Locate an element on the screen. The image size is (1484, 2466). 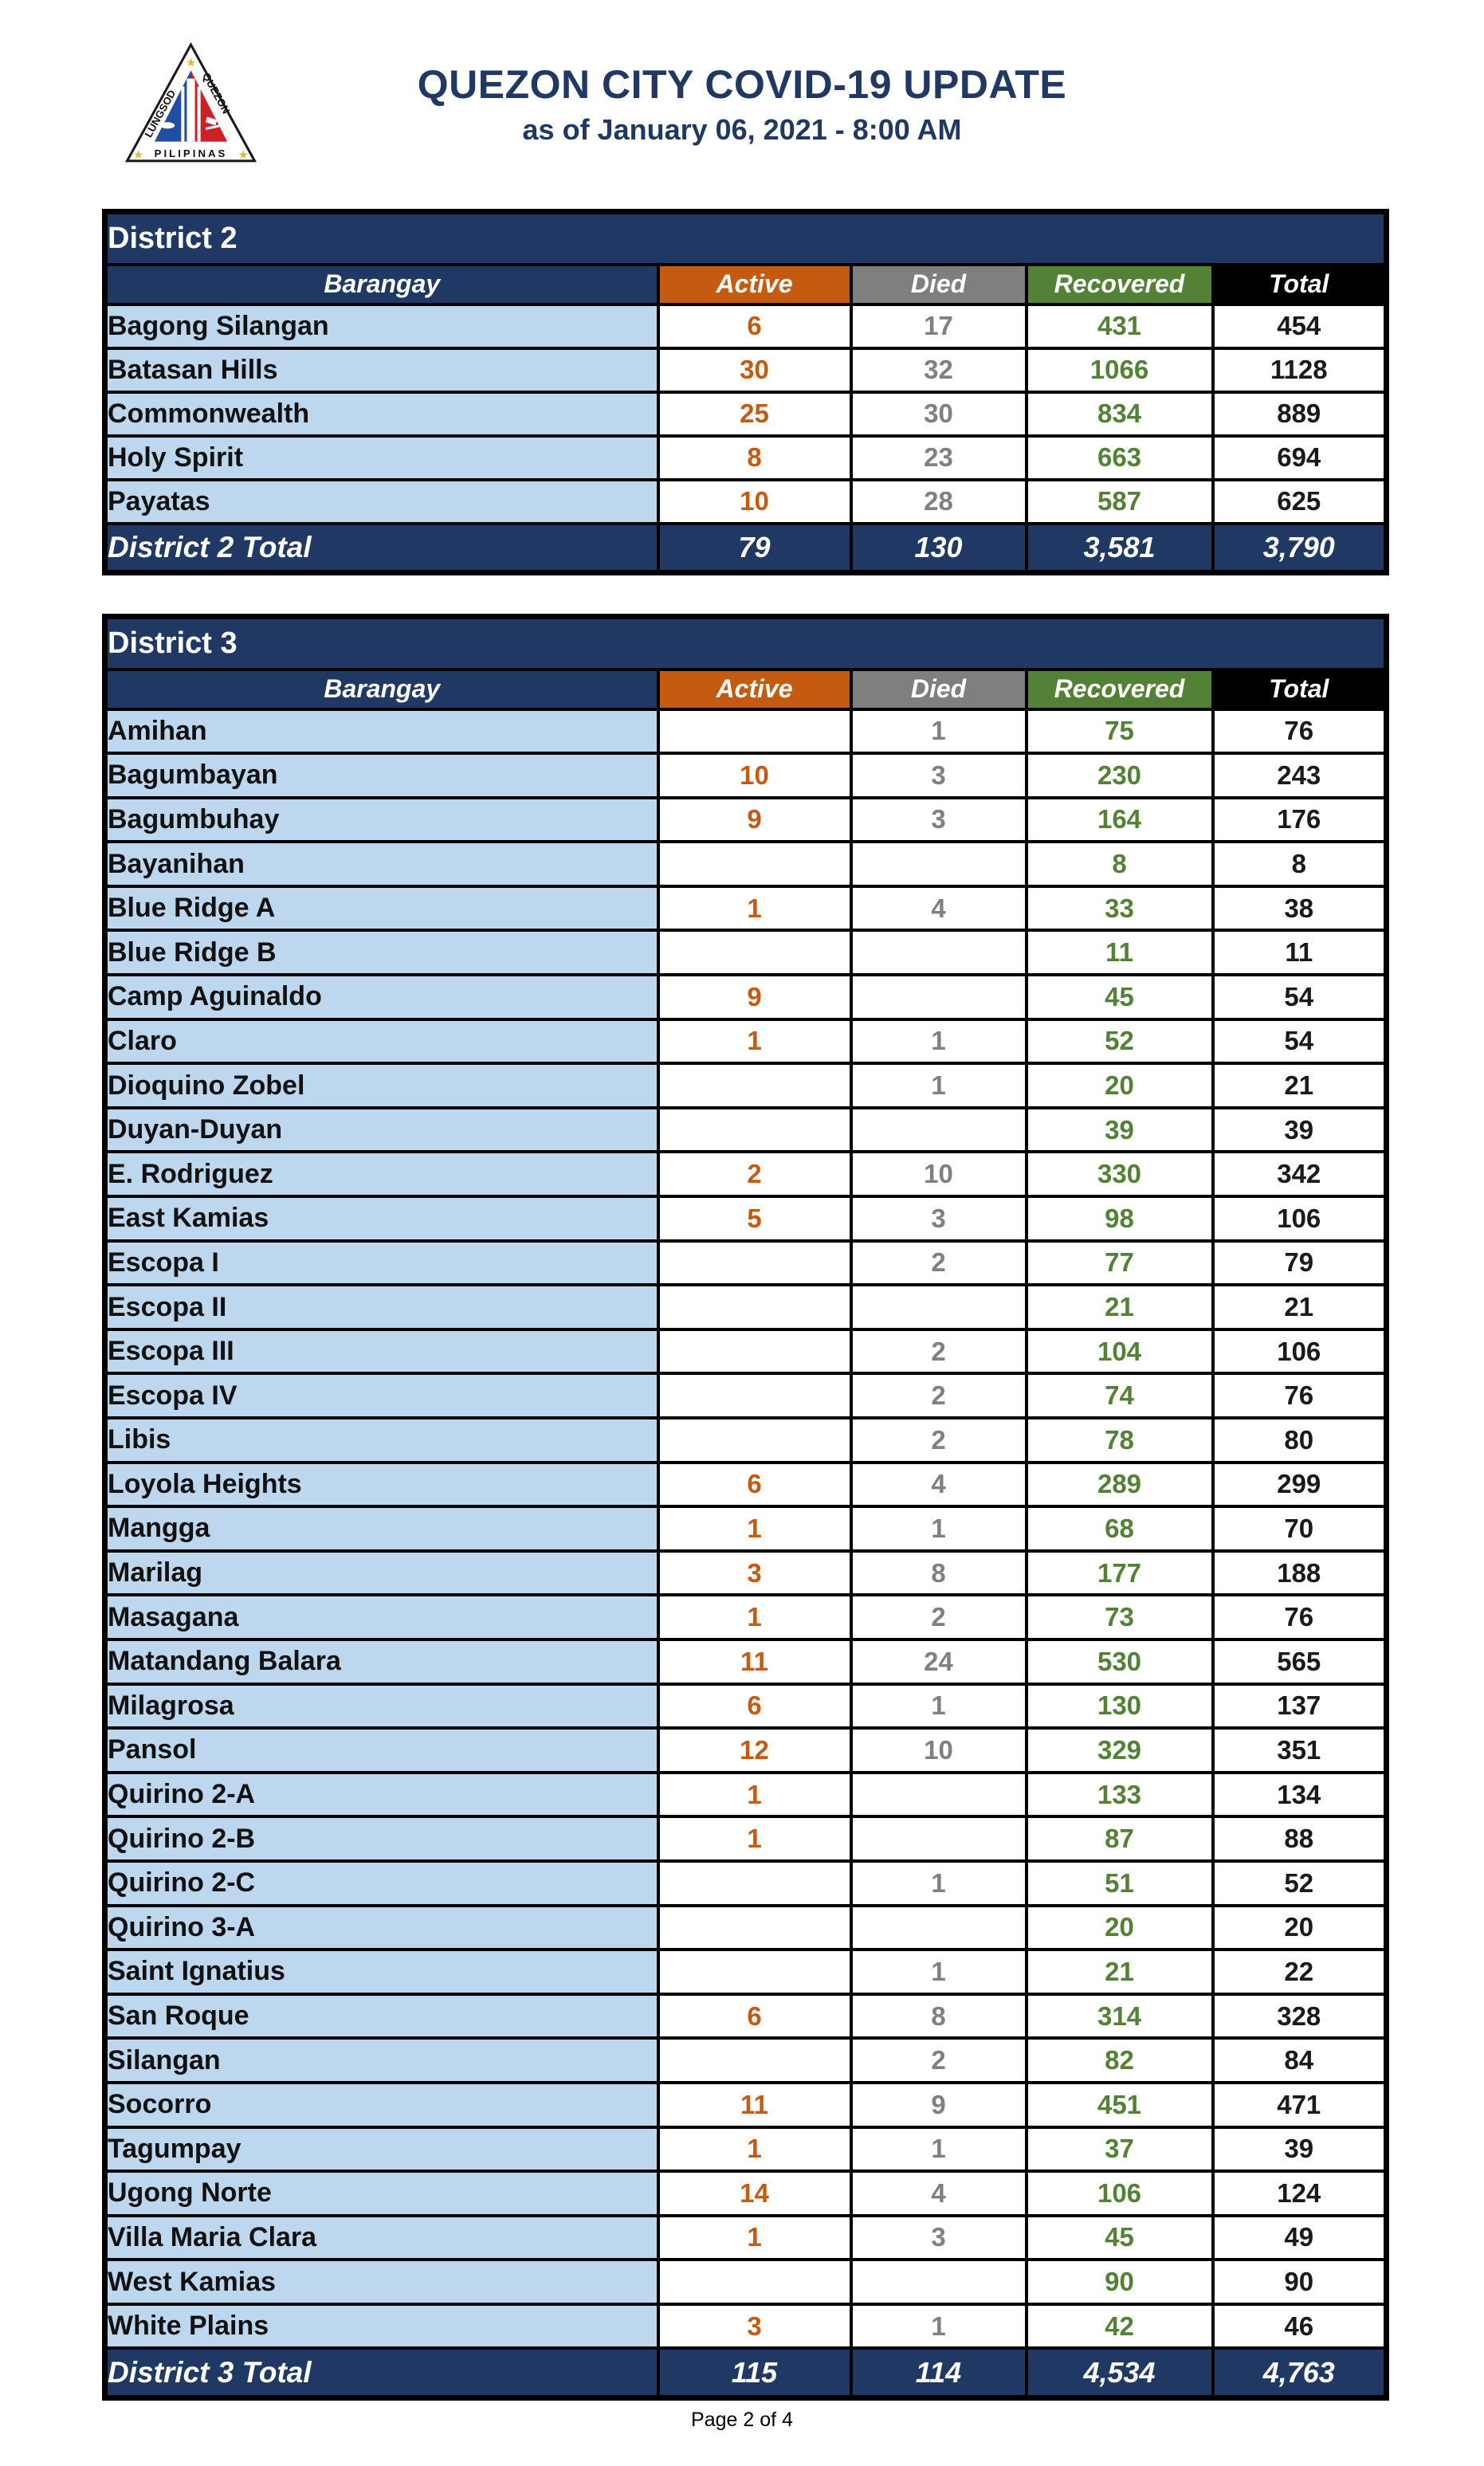
district-total-died: 130 is located at coordinates (938, 548).